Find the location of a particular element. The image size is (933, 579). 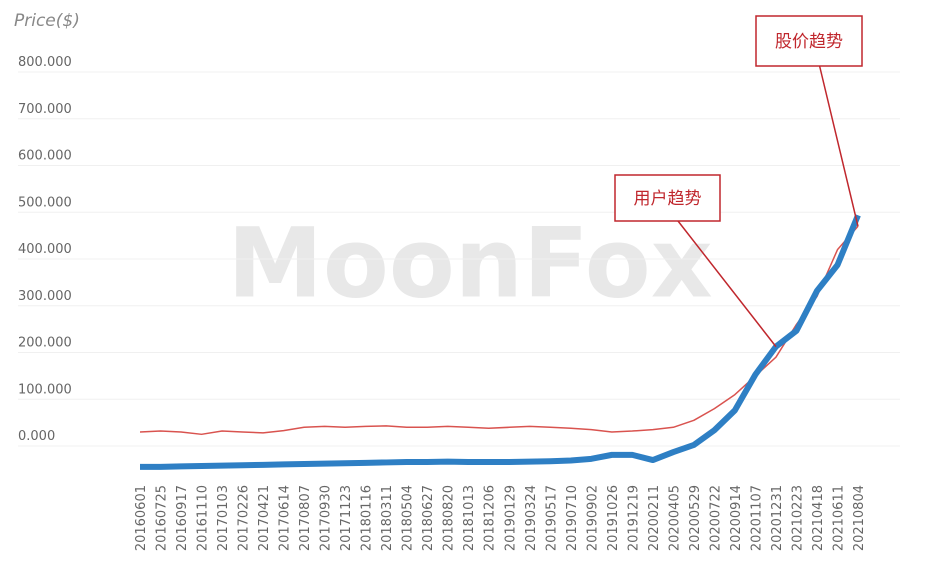

x-tick-label: 20181013 is located at coordinates (469, 518).